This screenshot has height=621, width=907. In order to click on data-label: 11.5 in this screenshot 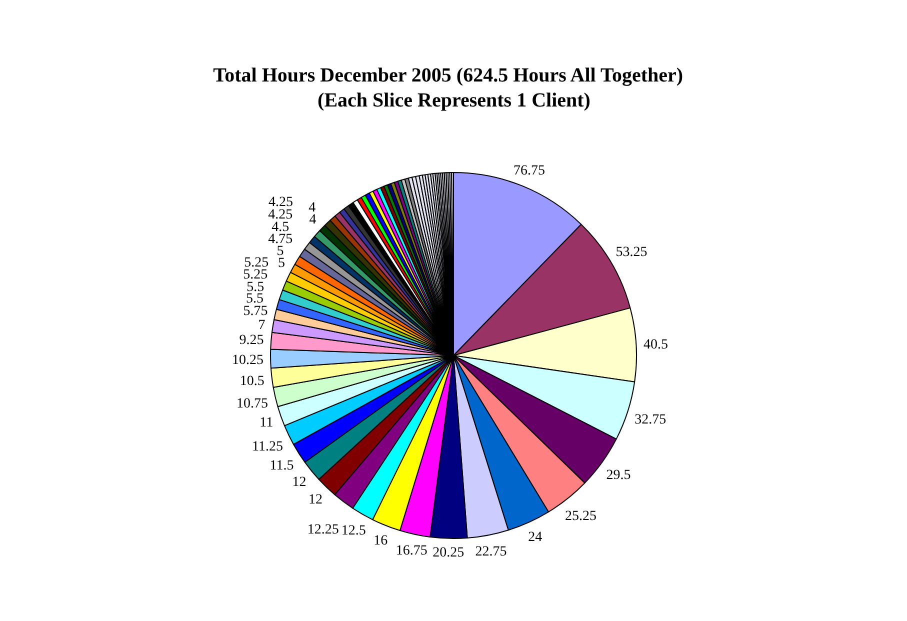, I will do `click(282, 466)`.